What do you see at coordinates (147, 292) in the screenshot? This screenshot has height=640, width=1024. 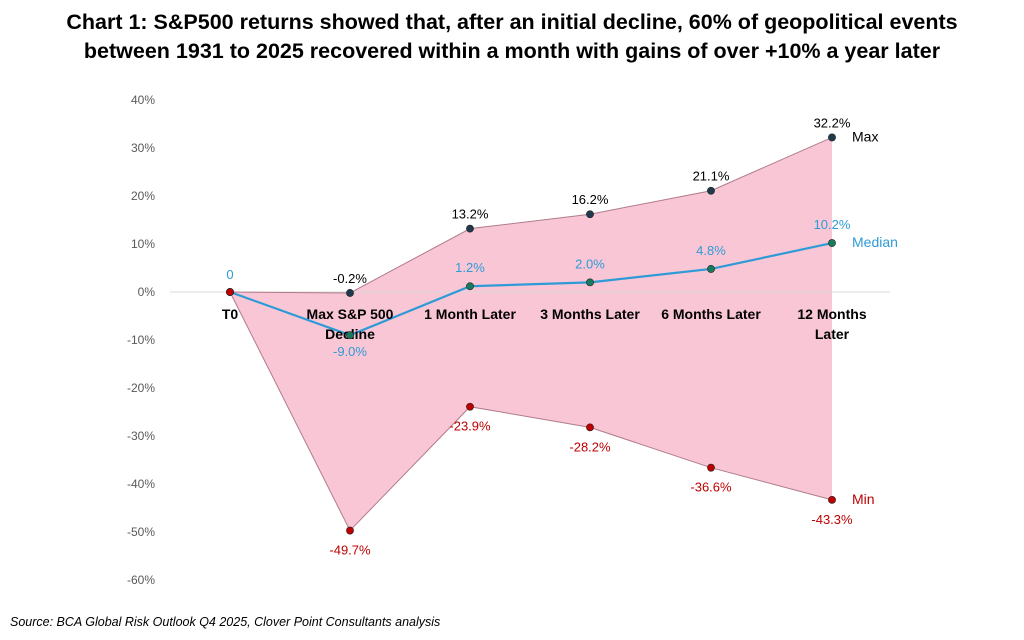 I see `y-tick-label: 0%` at bounding box center [147, 292].